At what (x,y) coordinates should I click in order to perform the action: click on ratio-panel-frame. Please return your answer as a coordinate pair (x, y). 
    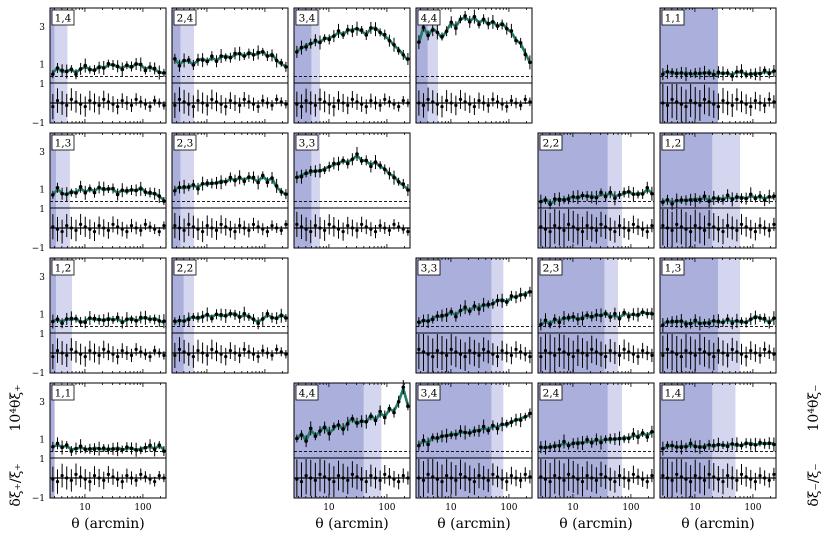
    Looking at the image, I should click on (230, 353).